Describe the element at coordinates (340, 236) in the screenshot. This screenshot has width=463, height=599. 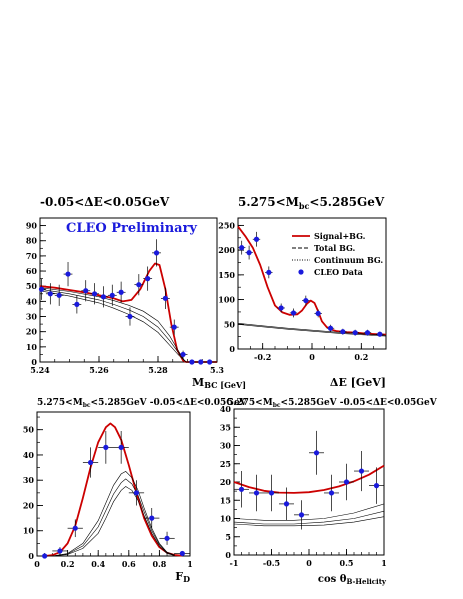
I see `legend-label: Signal+BG.` at that location.